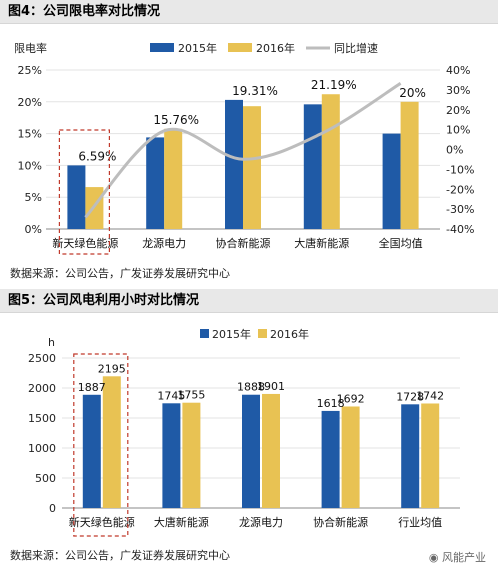 The image size is (498, 570). What do you see at coordinates (30, 70) in the screenshot?
I see `y-tick-label: 25%` at bounding box center [30, 70].